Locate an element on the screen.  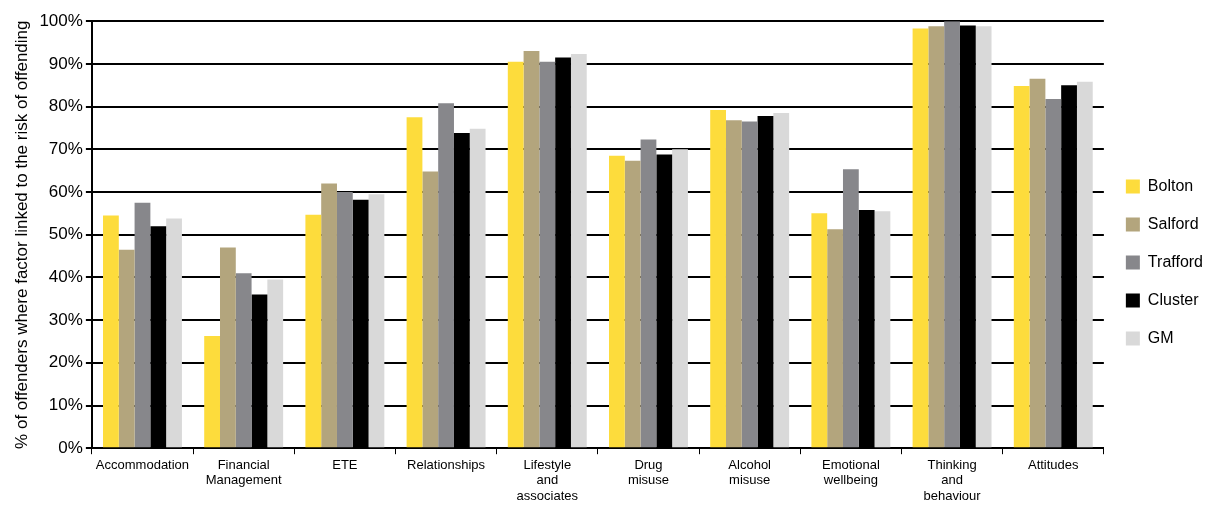
x-tick-label: Relationships is located at coordinates (446, 464).